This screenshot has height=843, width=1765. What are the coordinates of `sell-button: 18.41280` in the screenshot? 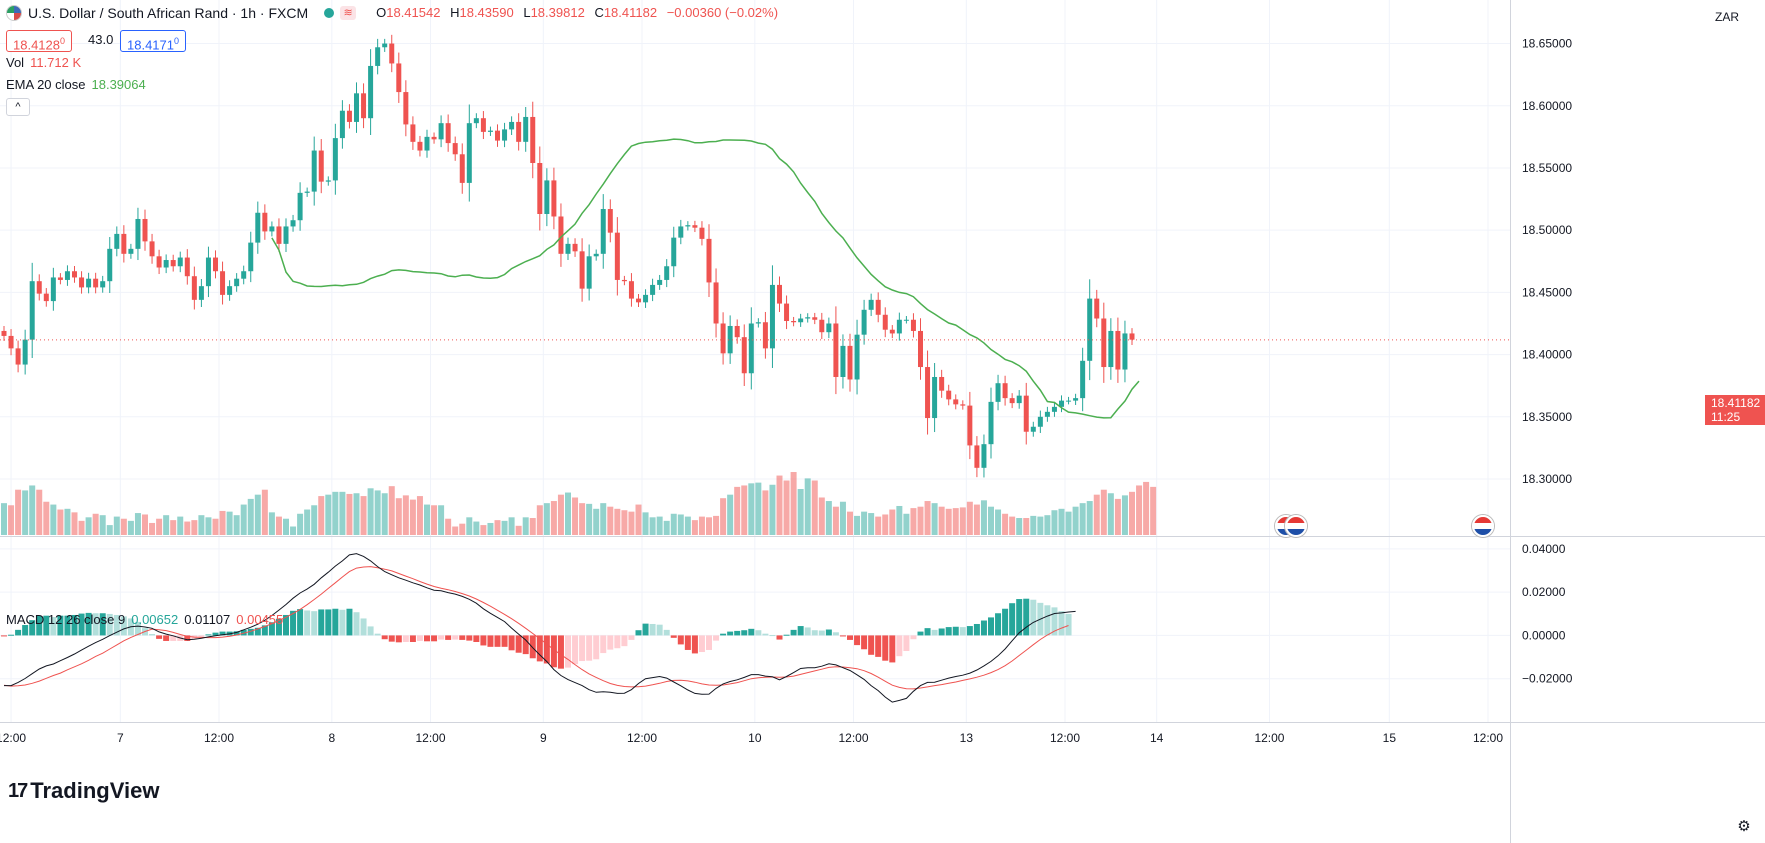 It's located at (39, 41).